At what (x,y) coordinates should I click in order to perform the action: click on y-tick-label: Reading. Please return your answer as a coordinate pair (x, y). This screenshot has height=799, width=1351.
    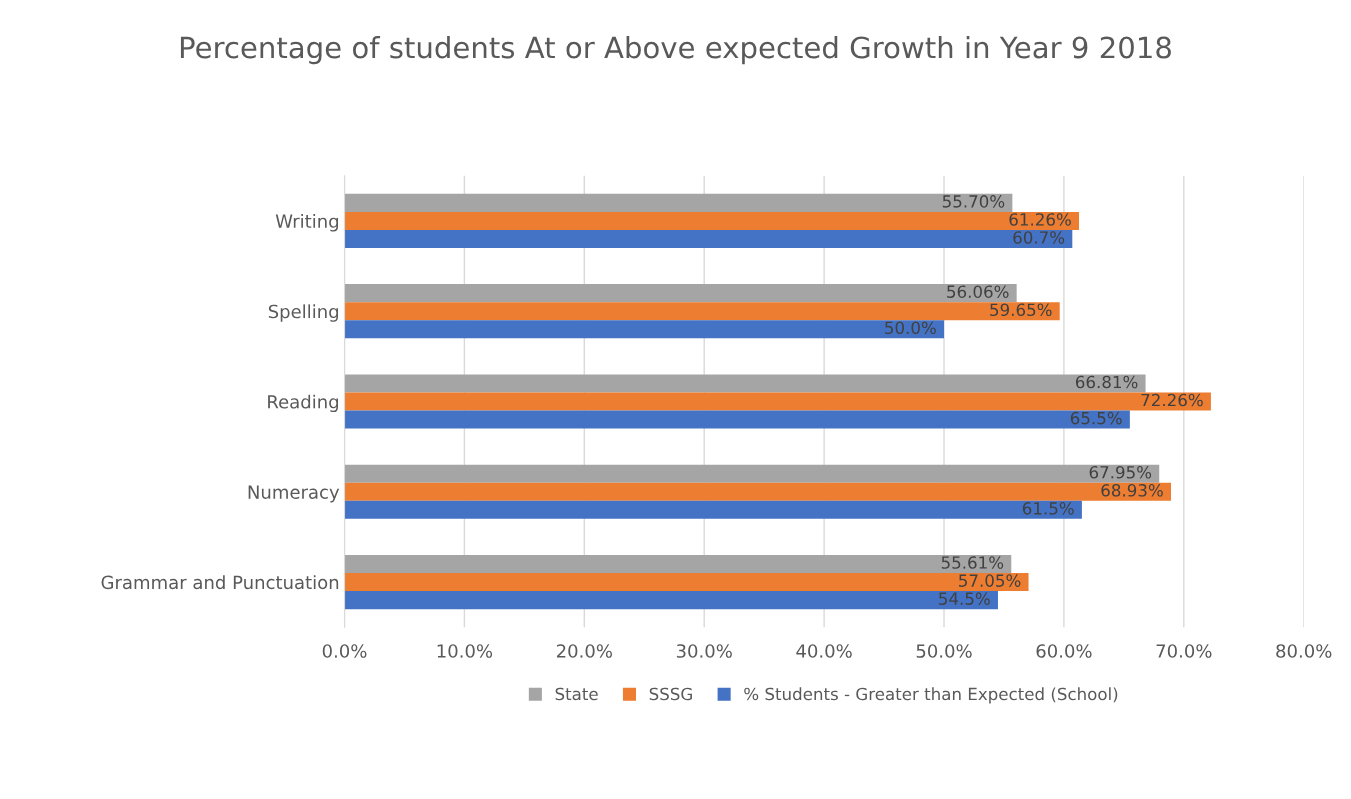
    Looking at the image, I should click on (303, 403).